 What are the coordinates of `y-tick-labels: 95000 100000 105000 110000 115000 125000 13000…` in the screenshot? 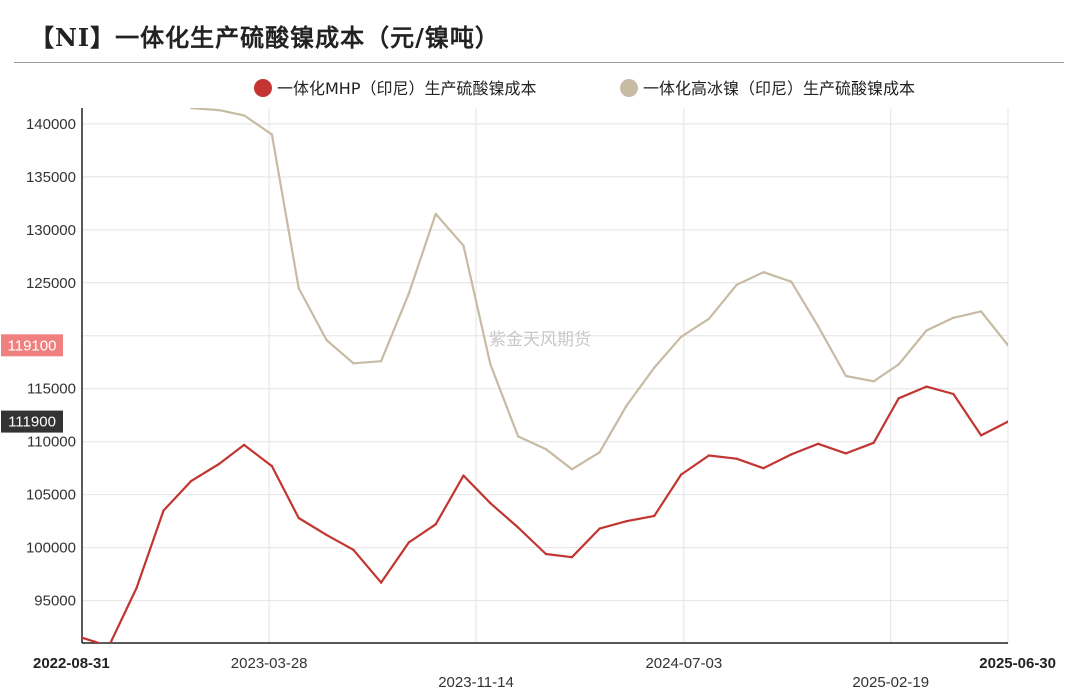 It's located at (51, 363).